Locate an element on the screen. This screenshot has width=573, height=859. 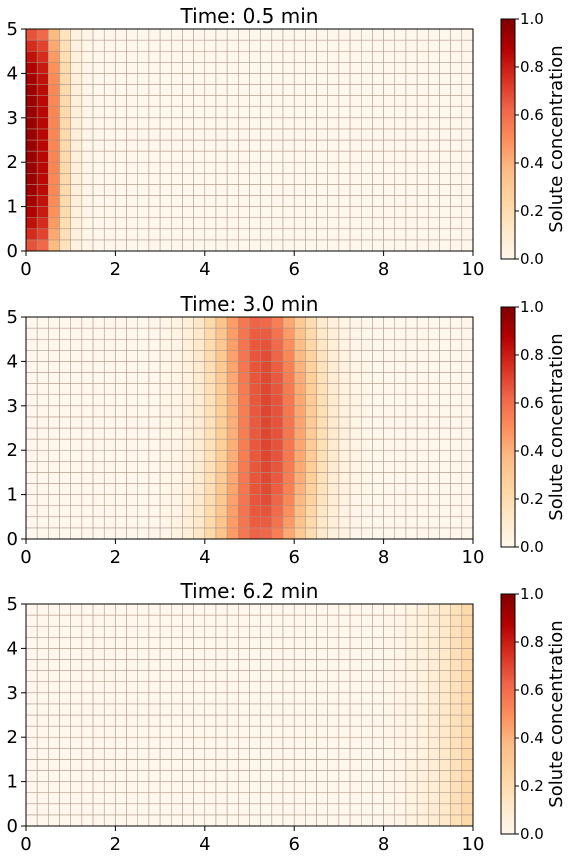
colorbar-tick-label: 0.4 is located at coordinates (532, 451).